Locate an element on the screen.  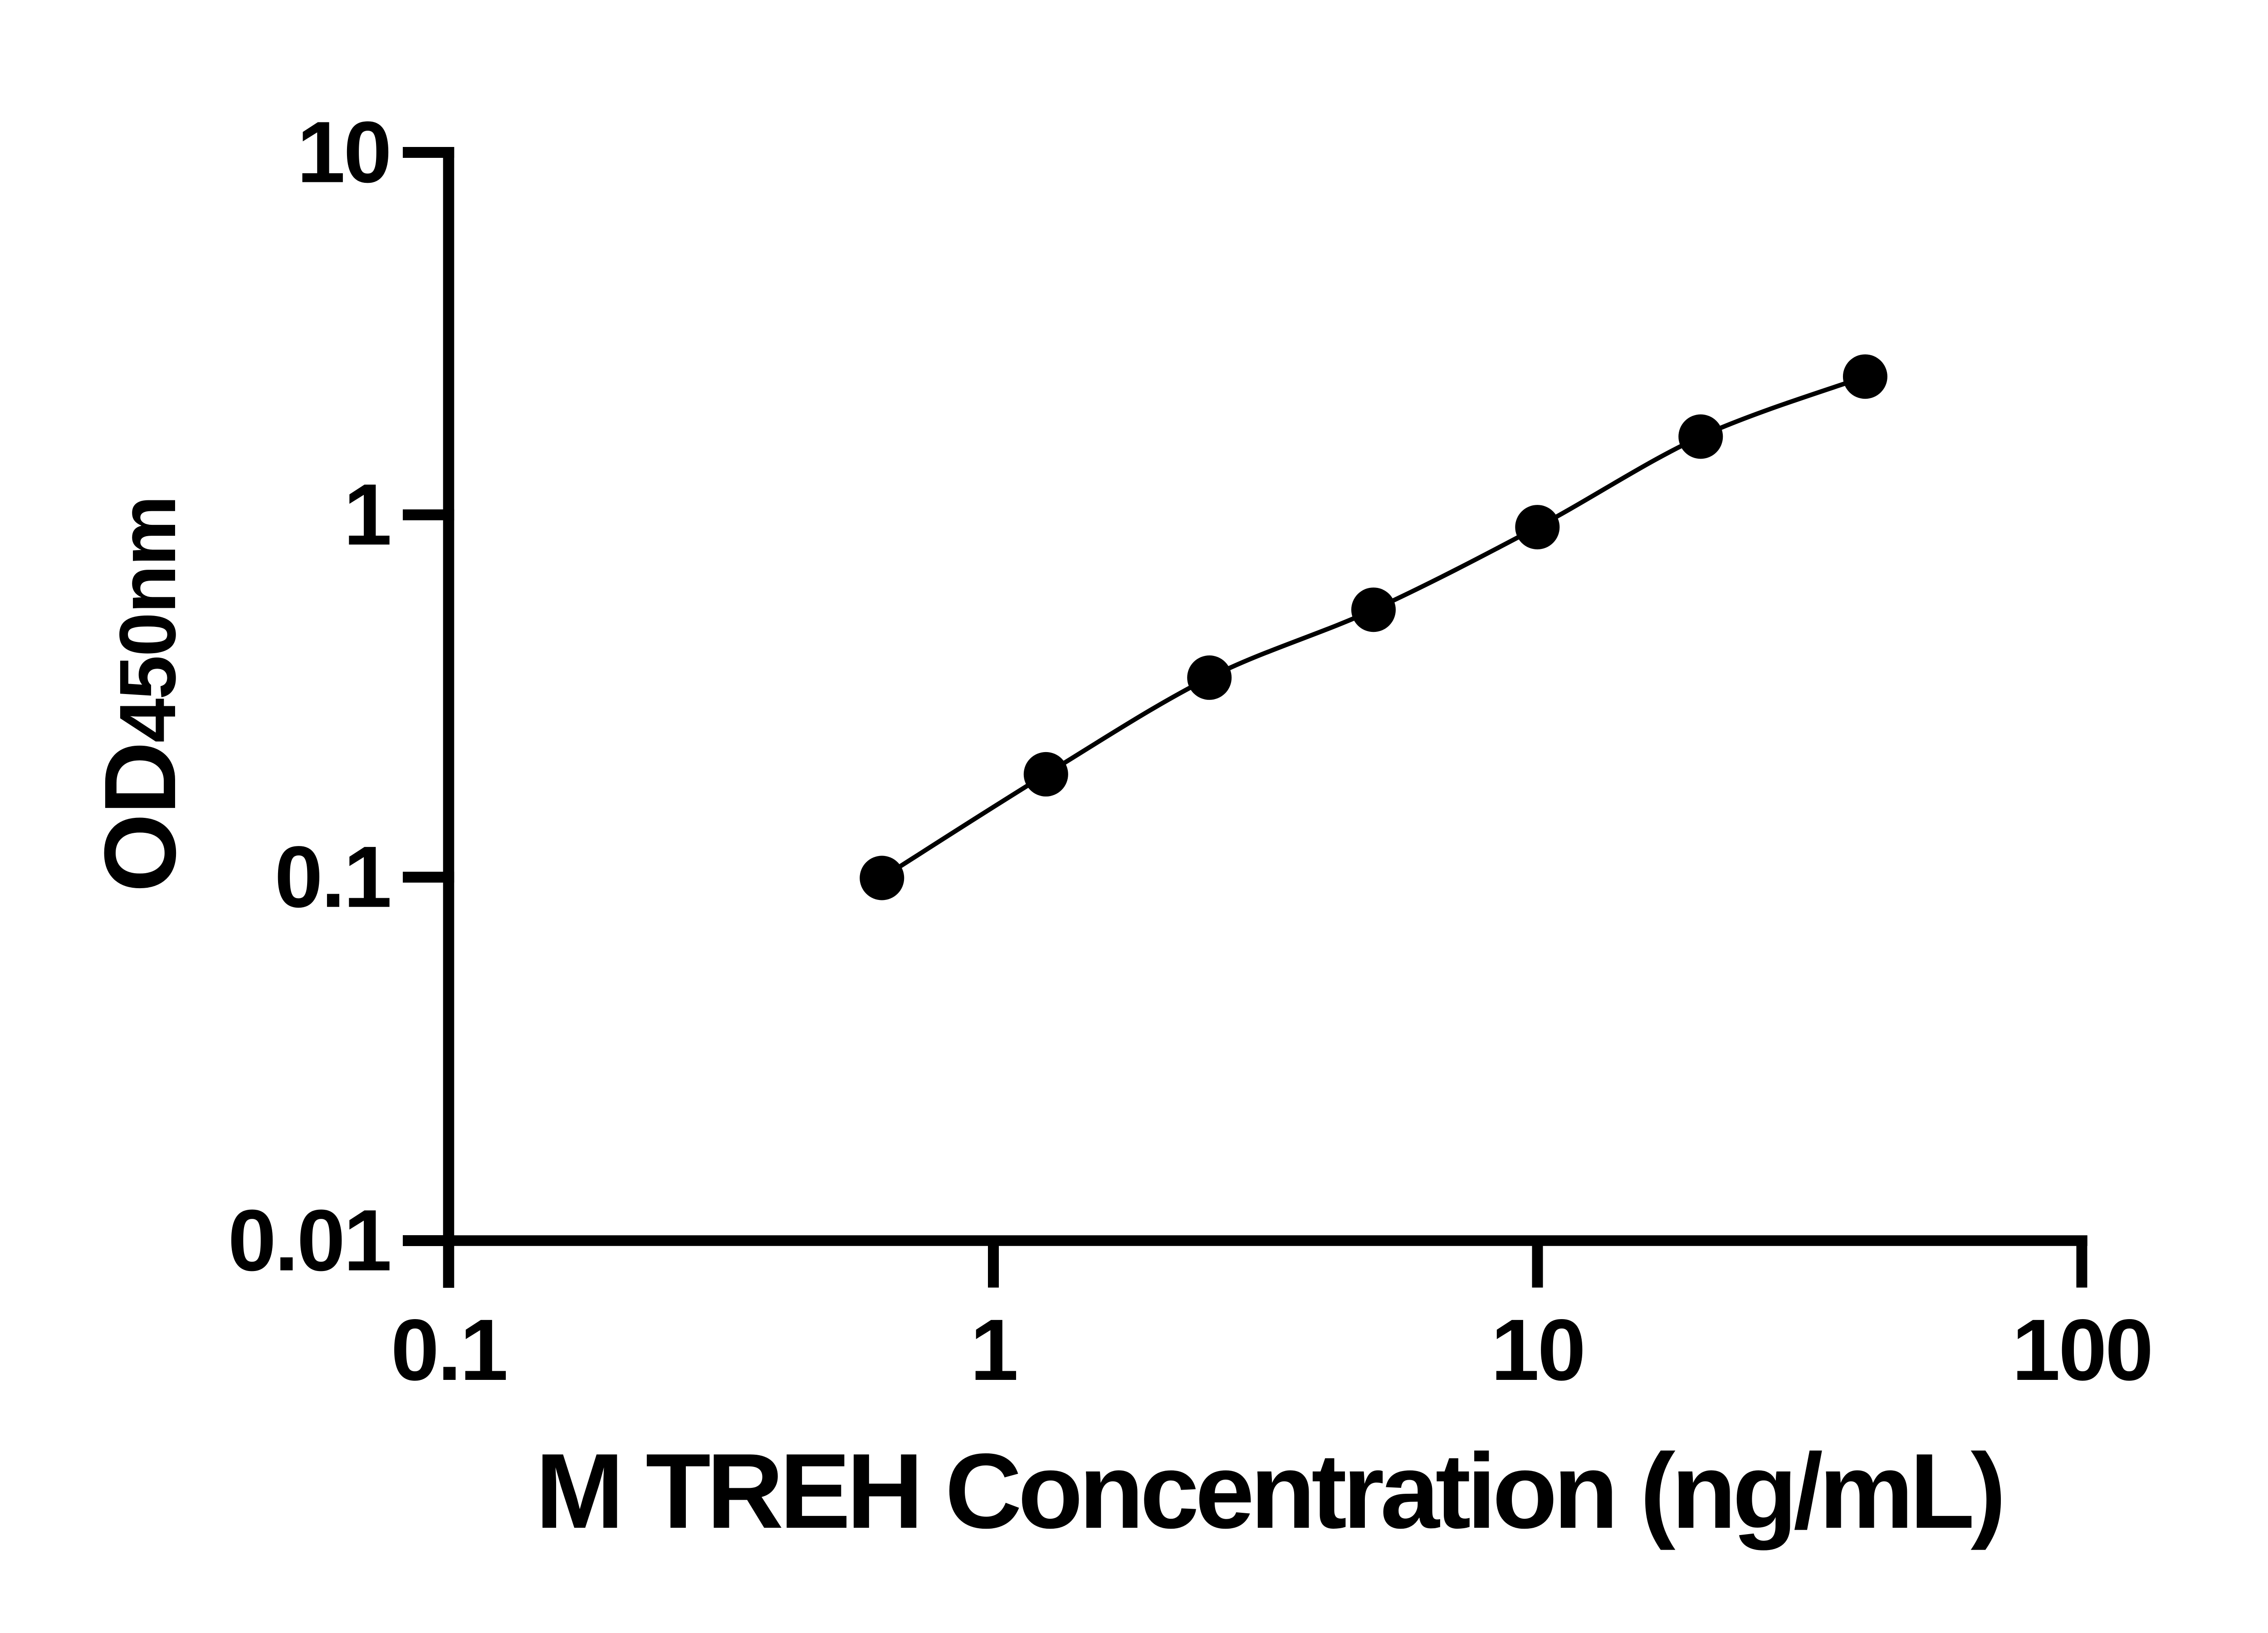
svg-text: 100 is located at coordinates (2081, 1349).